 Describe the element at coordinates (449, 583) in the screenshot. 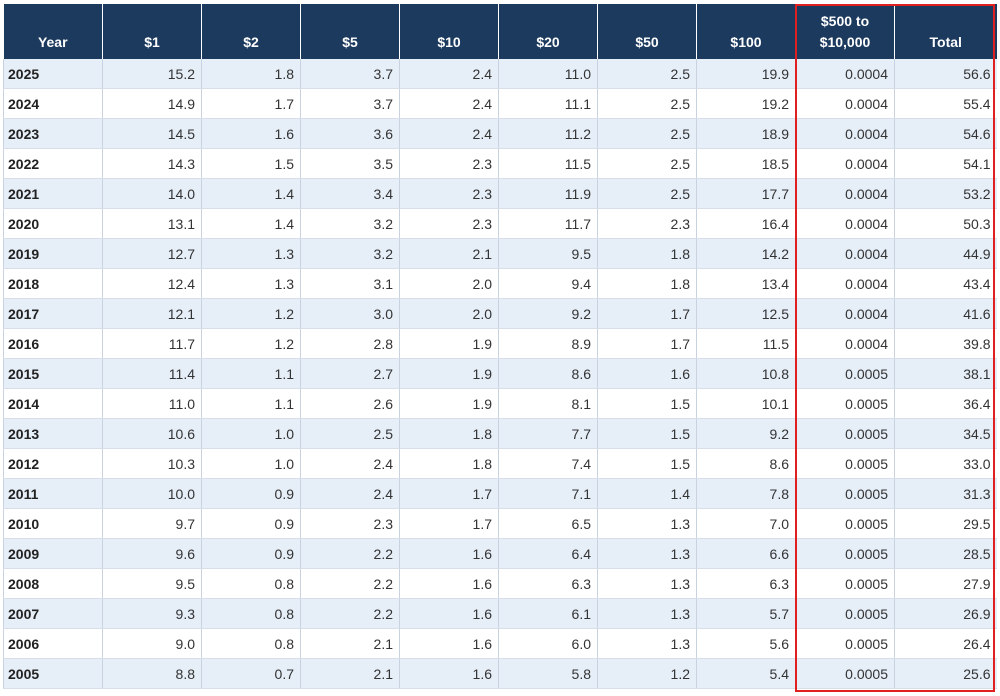

I see `cell-10-dollar: 1.6` at that location.